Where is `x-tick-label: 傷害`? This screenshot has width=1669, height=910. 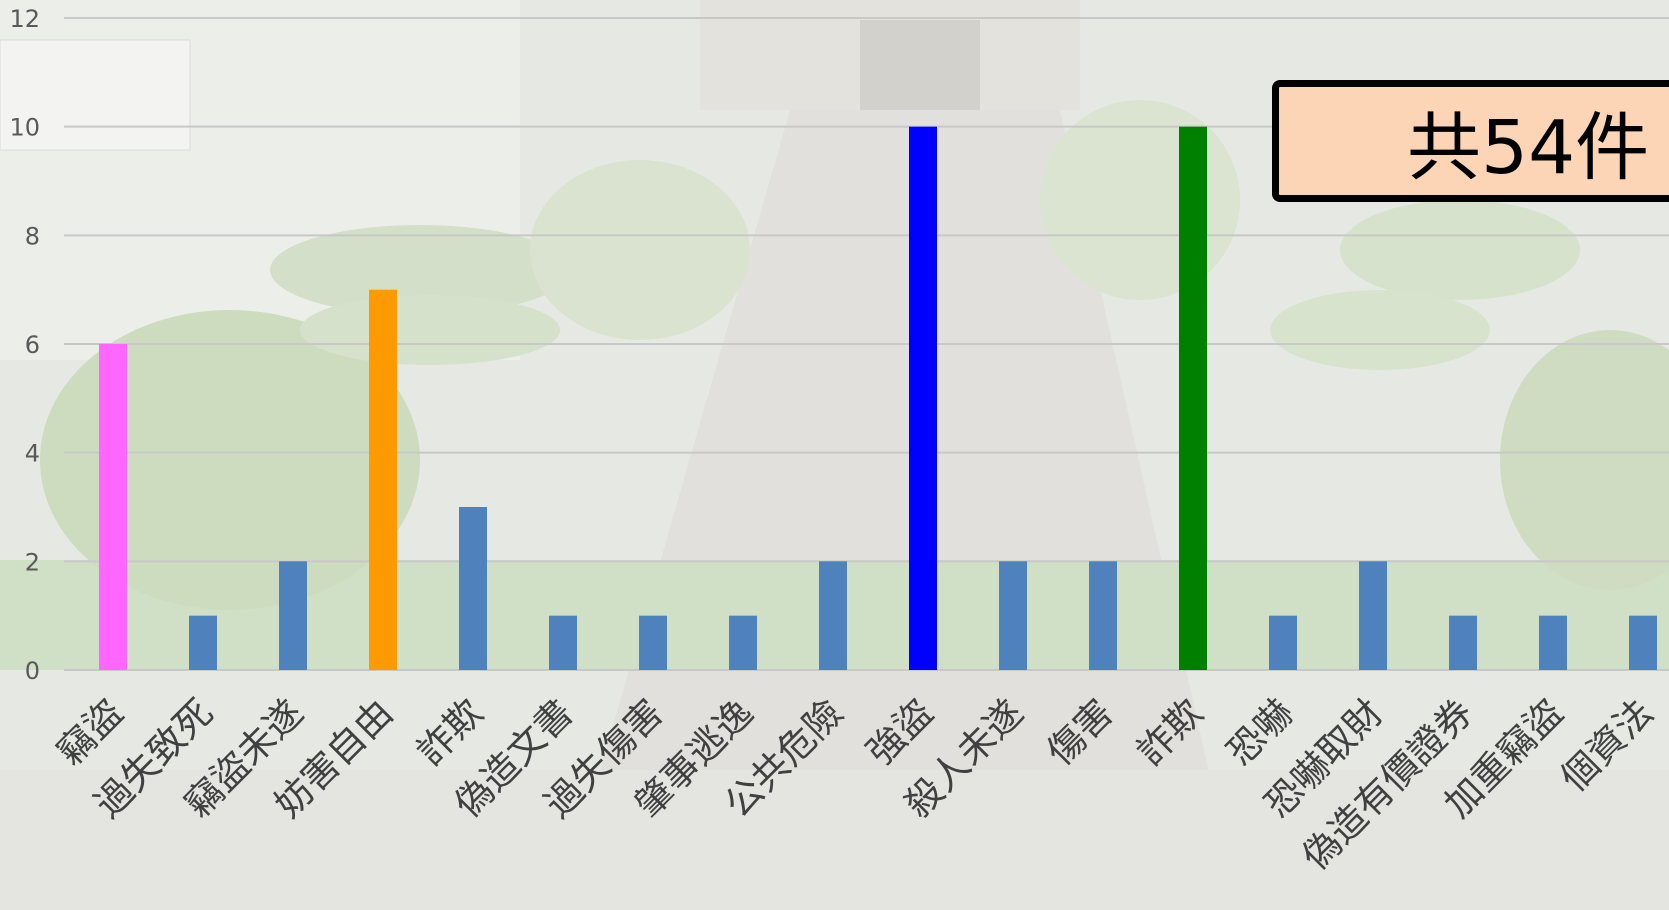
x-tick-label: 傷害 is located at coordinates (1080, 732).